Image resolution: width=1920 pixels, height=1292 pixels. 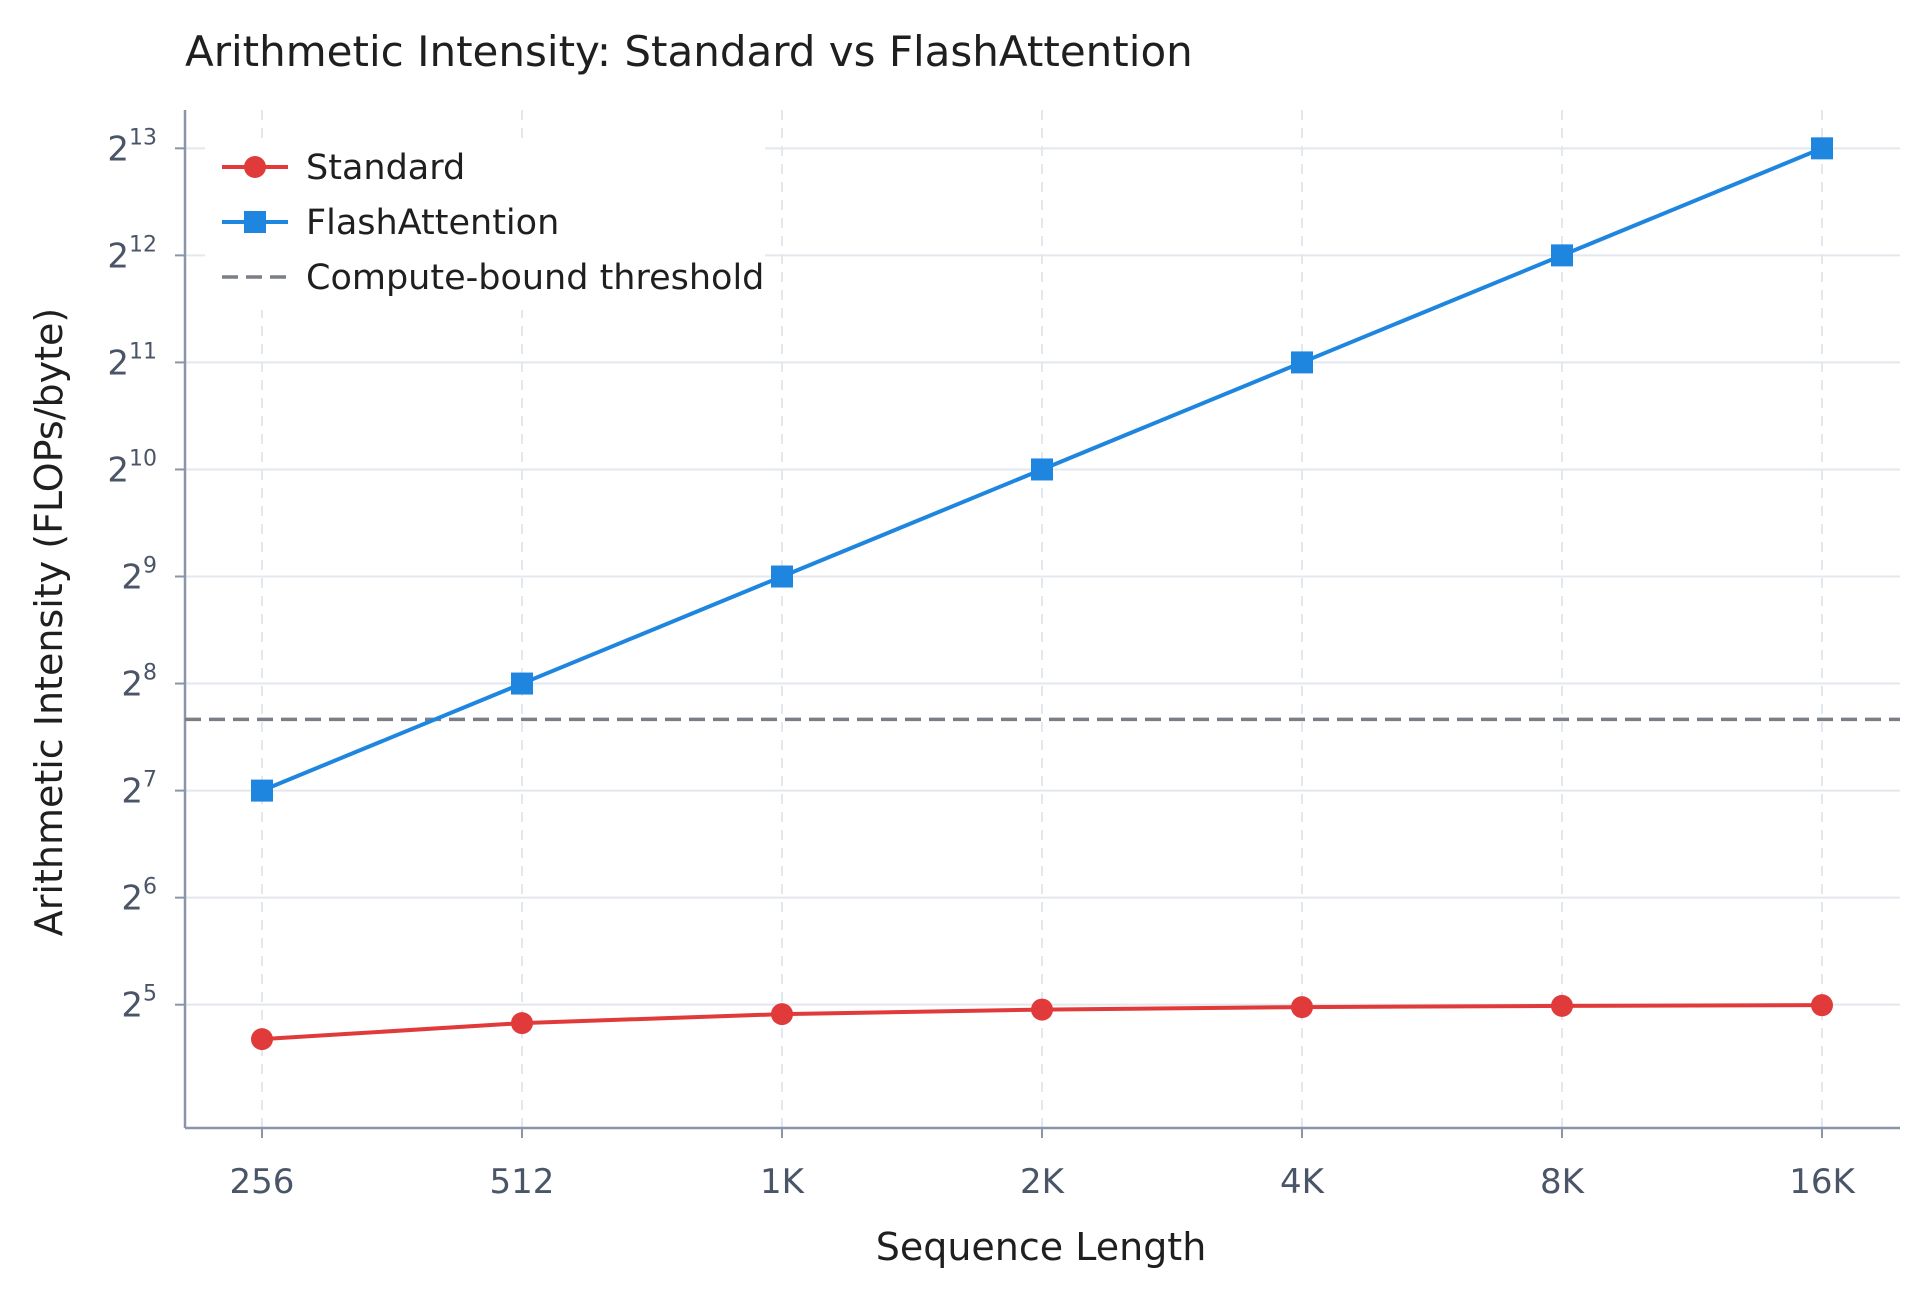 What do you see at coordinates (1041, 1247) in the screenshot?
I see `x-axis-label: Sequence Length` at bounding box center [1041, 1247].